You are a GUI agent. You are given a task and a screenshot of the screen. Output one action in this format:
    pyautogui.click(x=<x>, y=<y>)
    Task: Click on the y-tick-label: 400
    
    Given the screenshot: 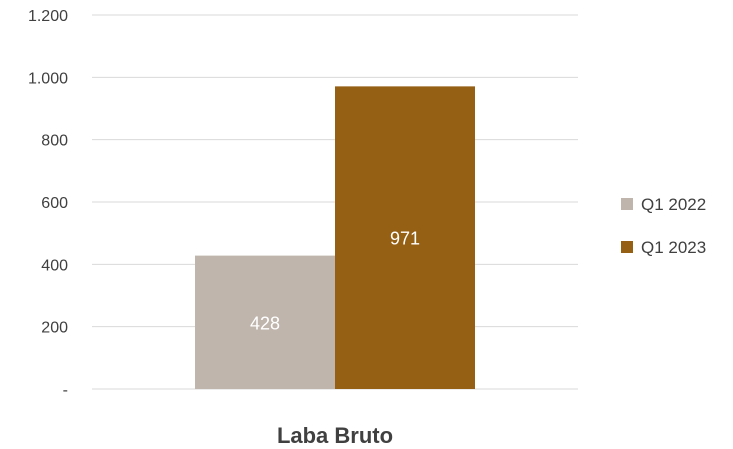 What is the action you would take?
    pyautogui.click(x=54, y=265)
    